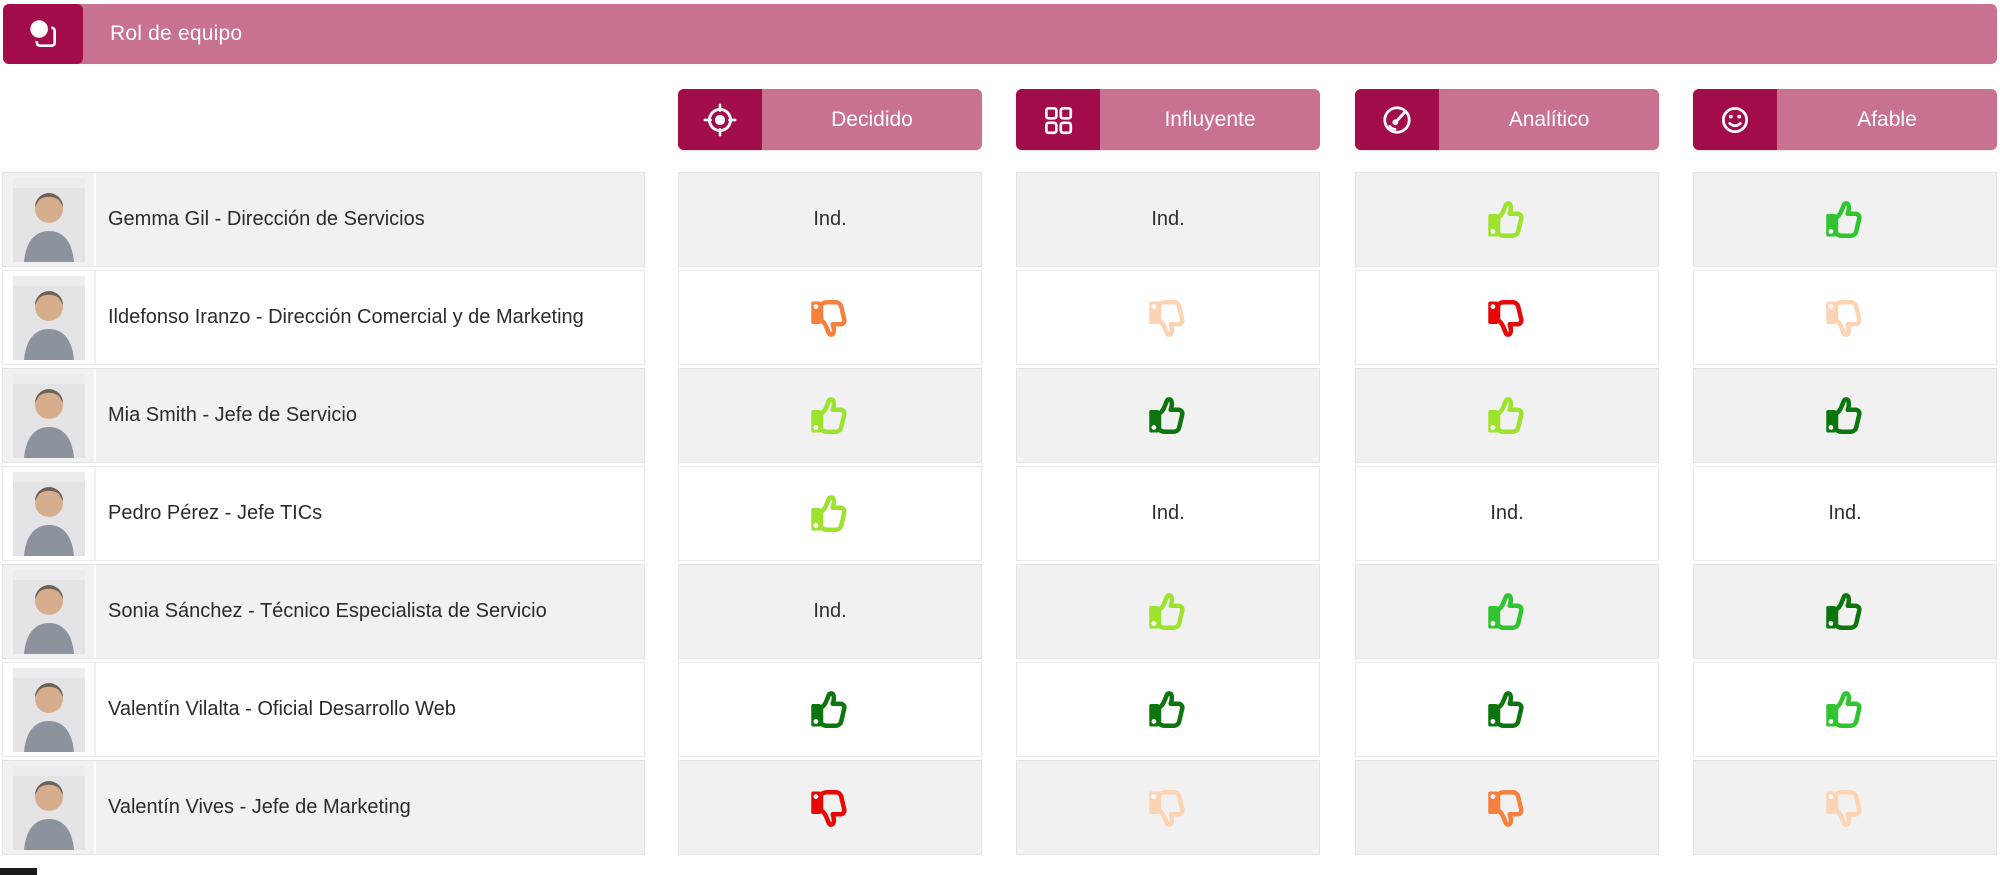  What do you see at coordinates (266, 219) in the screenshot?
I see `person-name: Gemma Gil - Dirección de Servicios` at bounding box center [266, 219].